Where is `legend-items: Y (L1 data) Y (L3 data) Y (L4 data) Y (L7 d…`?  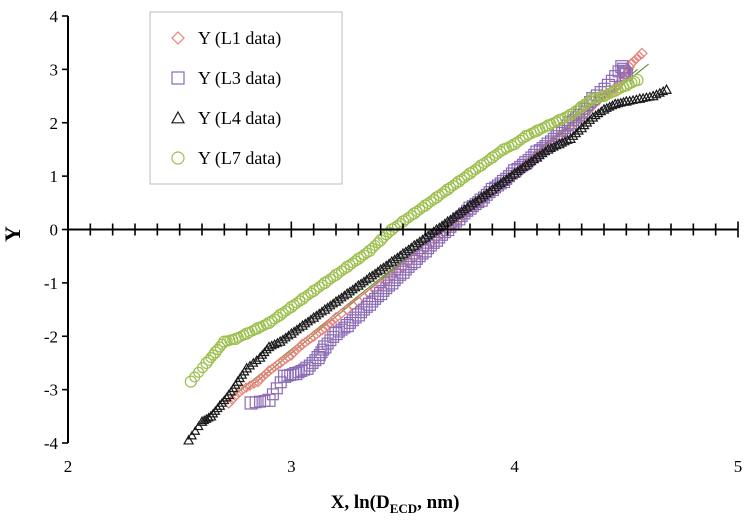
legend-items: Y (L1 data) Y (L3 data) Y (L4 data) Y (L7 d… is located at coordinates (225, 98).